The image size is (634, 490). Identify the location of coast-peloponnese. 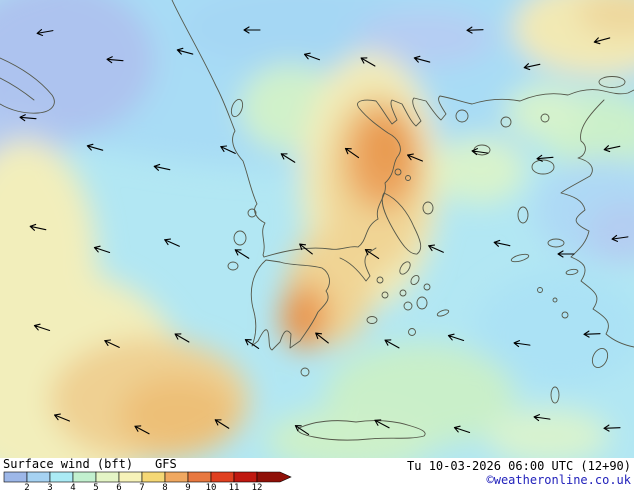
(290, 305).